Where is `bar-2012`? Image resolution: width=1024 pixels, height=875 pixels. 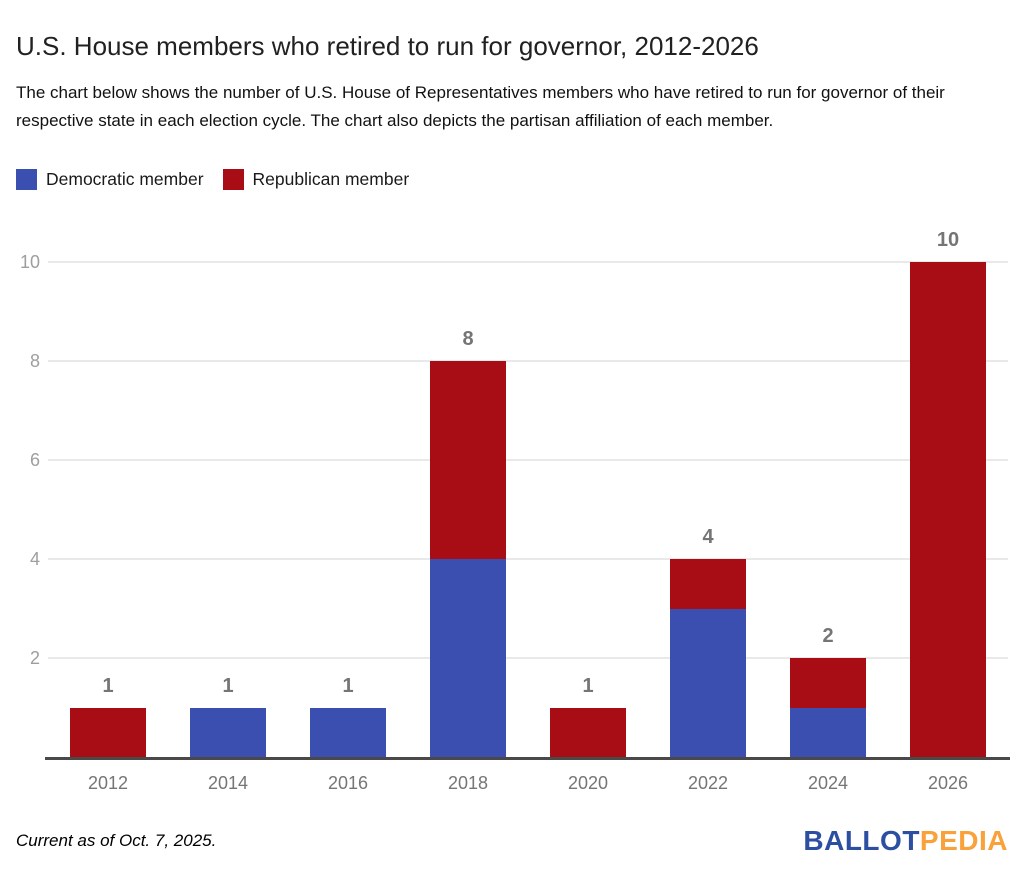 bar-2012 is located at coordinates (108, 732).